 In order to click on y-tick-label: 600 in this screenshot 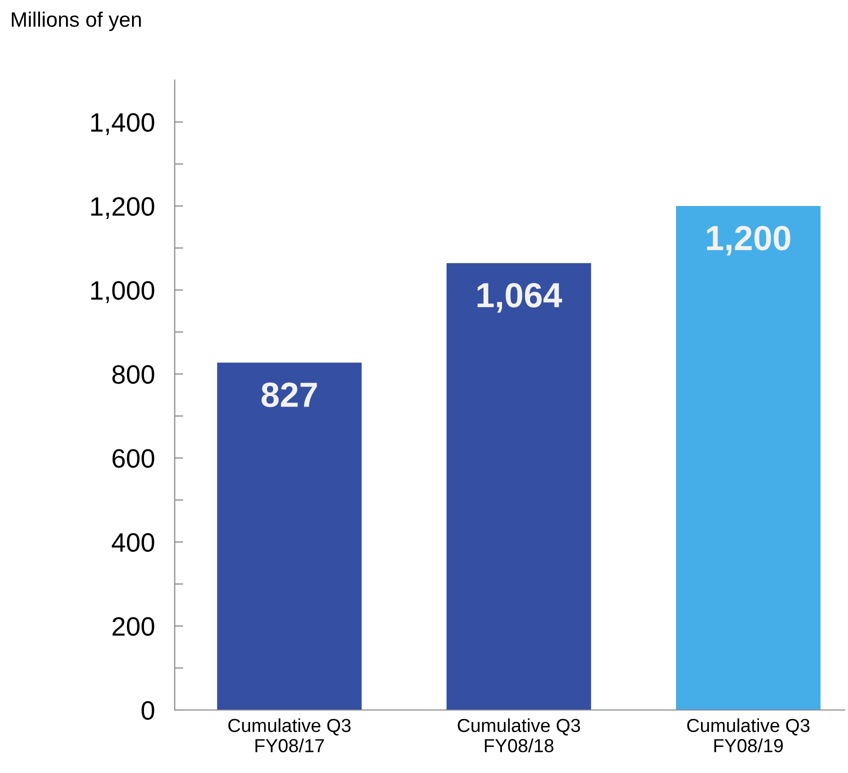, I will do `click(133, 458)`.